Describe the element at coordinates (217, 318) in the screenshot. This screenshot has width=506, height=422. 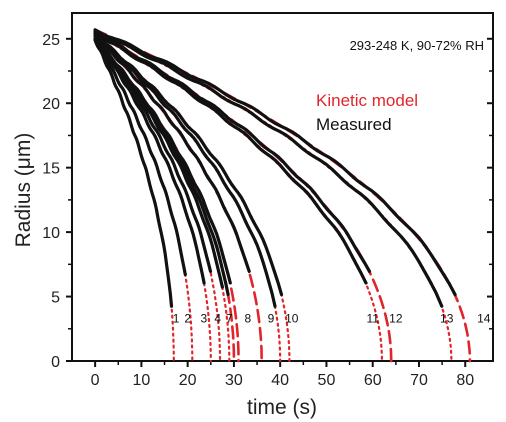
I see `curve-label-4: 4` at that location.